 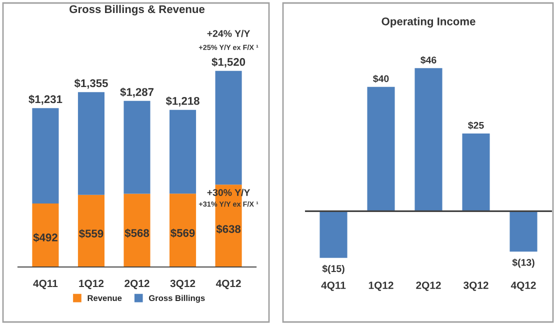 I want to click on data-label: $(15), so click(x=333, y=269).